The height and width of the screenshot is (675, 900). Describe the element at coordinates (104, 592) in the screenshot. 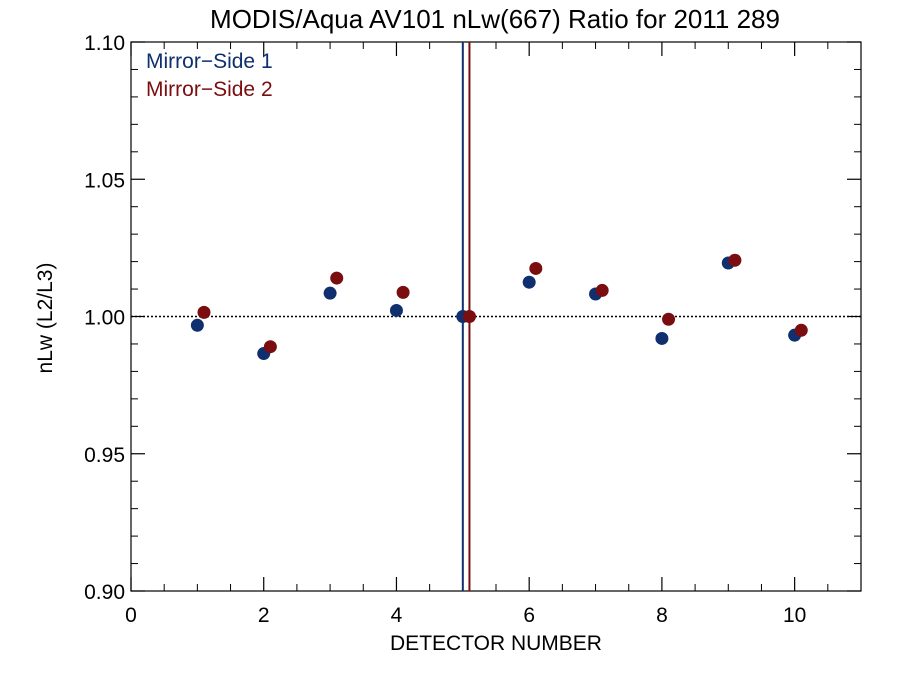

I see `y-tick-label: 0.90` at that location.